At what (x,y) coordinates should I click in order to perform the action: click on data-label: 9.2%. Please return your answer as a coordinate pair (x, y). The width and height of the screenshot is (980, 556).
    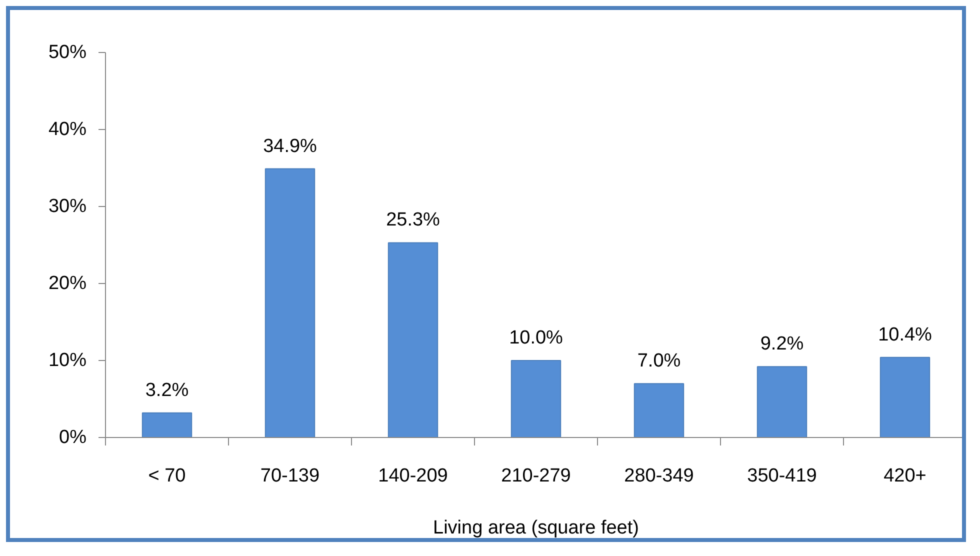
    Looking at the image, I should click on (782, 344).